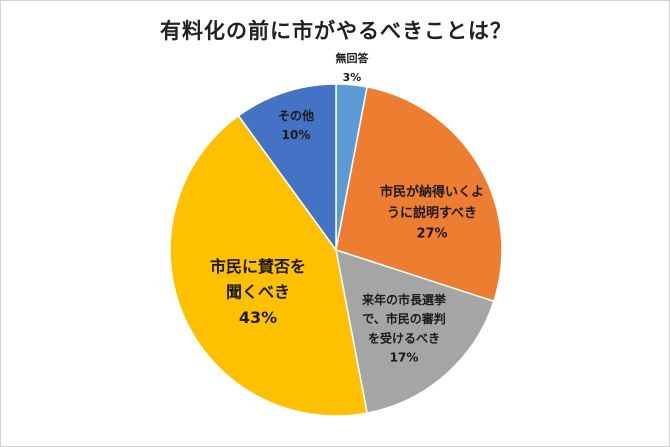 The image size is (670, 447). What do you see at coordinates (296, 135) in the screenshot?
I see `slice-value-label: 10%` at bounding box center [296, 135].